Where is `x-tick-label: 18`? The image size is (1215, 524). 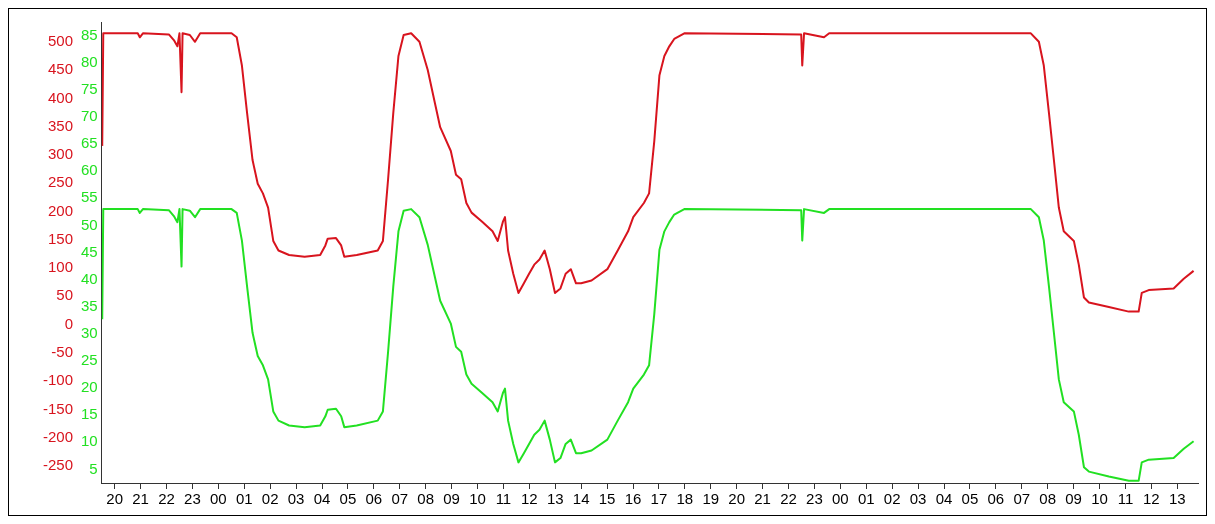 x-tick-label: 18 is located at coordinates (685, 499).